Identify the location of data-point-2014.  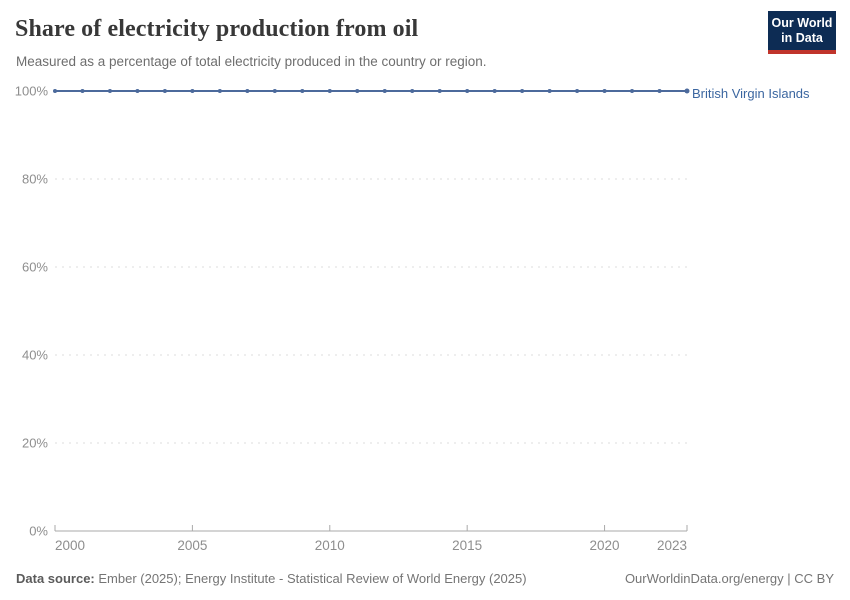
(439, 91).